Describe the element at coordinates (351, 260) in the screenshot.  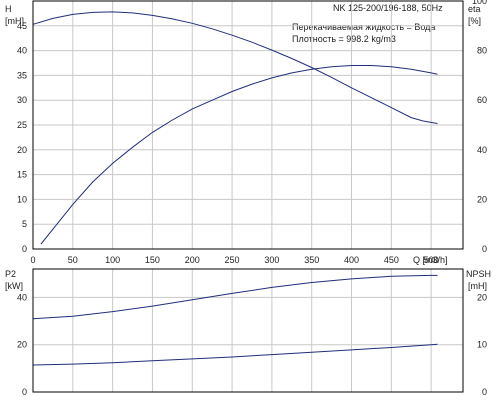
I see `x-tick-label: 400` at that location.